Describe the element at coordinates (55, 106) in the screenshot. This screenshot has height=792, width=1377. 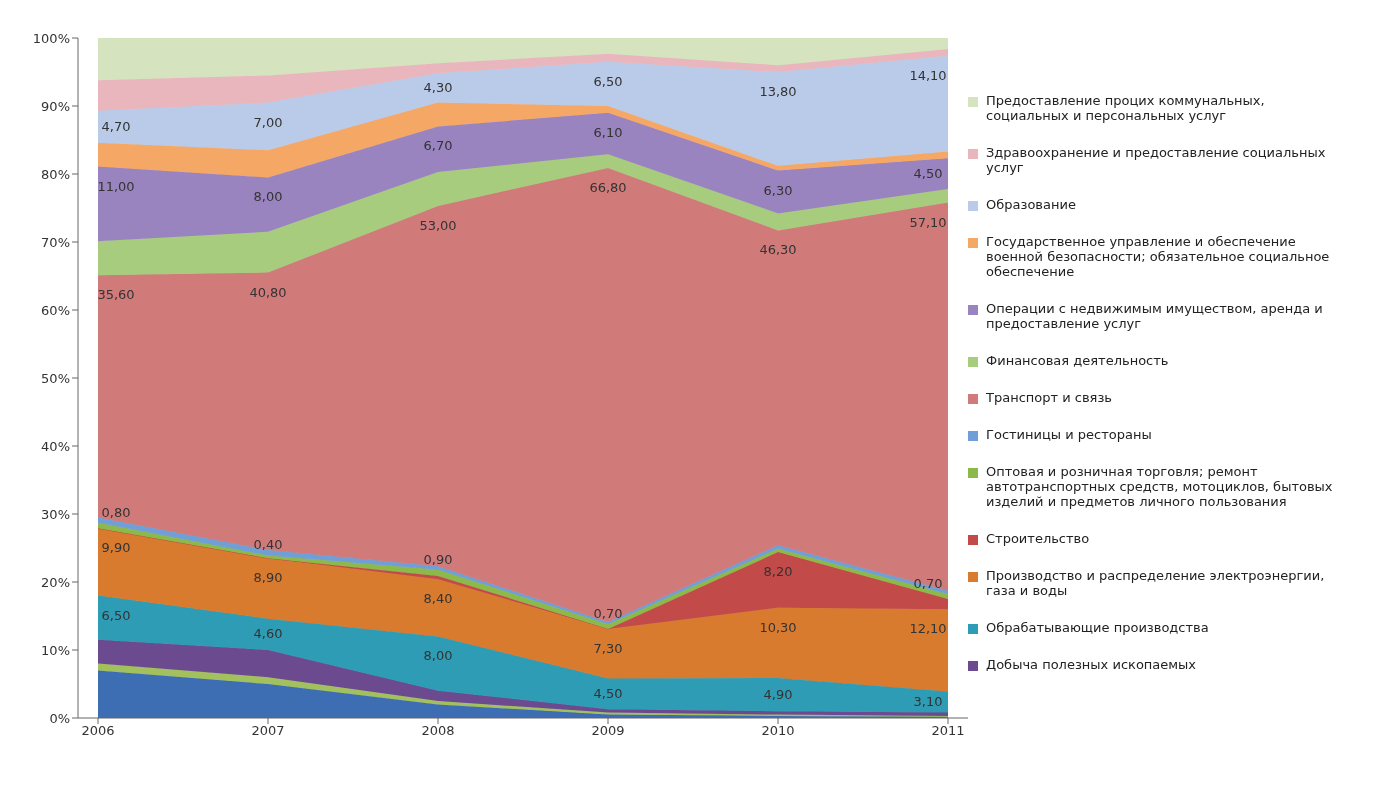
I see `y-tick-label: 90%` at that location.